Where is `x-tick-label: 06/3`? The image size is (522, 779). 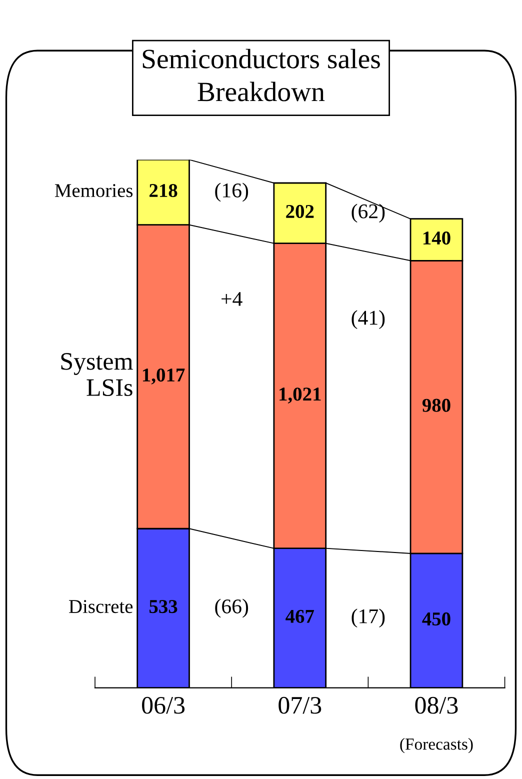 x-tick-label: 06/3 is located at coordinates (163, 705).